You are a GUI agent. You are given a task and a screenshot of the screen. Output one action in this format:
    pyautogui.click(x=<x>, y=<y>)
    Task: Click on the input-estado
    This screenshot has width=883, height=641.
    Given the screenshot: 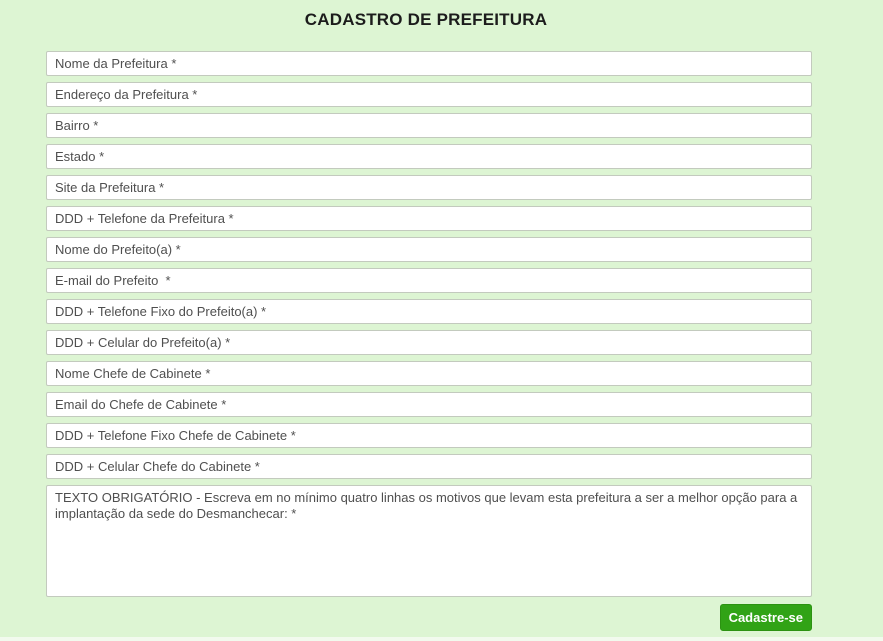 What is the action you would take?
    pyautogui.click(x=429, y=156)
    